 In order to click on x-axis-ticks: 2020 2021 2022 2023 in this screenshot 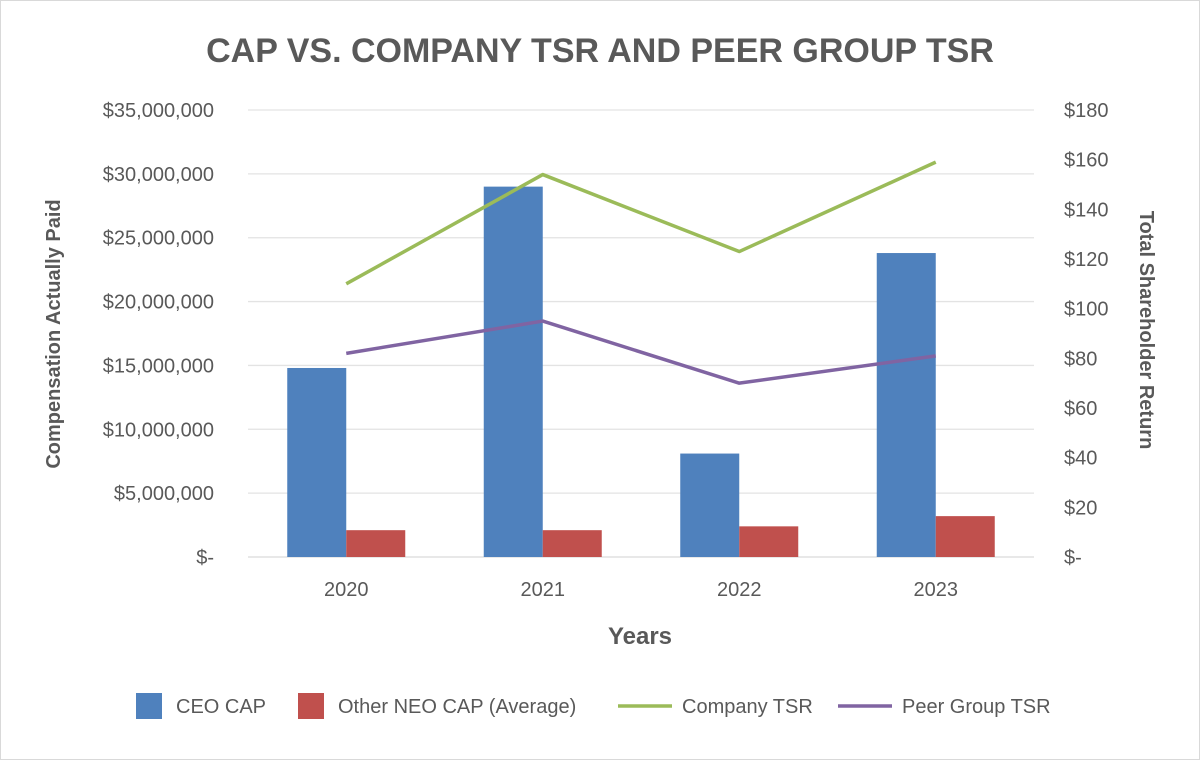, I will do `click(641, 590)`.